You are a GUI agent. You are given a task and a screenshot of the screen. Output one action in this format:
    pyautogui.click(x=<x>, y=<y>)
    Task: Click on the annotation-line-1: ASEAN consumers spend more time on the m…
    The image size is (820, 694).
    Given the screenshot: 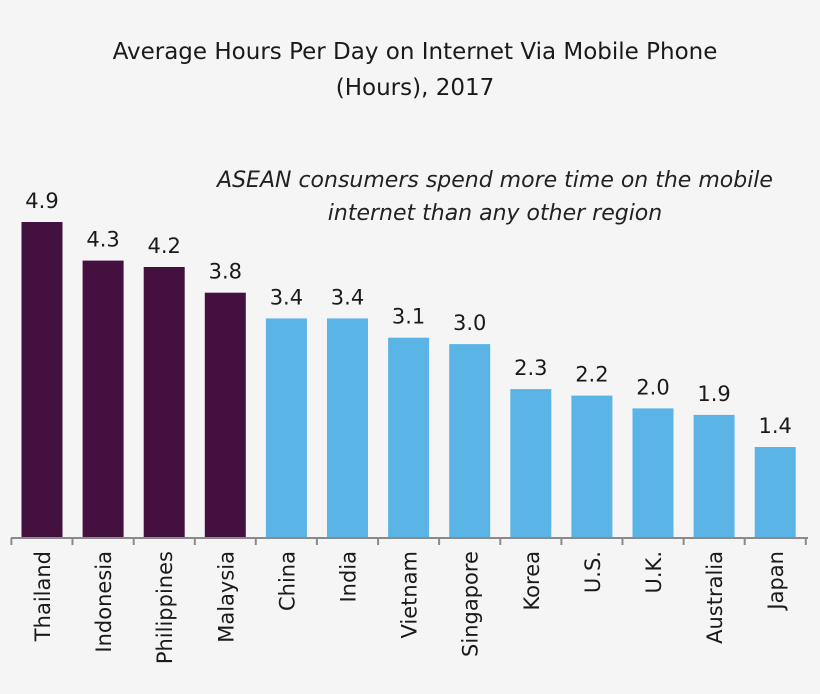 What is the action you would take?
    pyautogui.click(x=495, y=180)
    